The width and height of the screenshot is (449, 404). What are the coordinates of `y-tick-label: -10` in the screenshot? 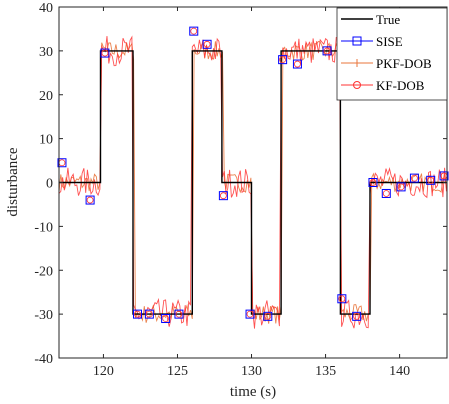 It's located at (43, 227).